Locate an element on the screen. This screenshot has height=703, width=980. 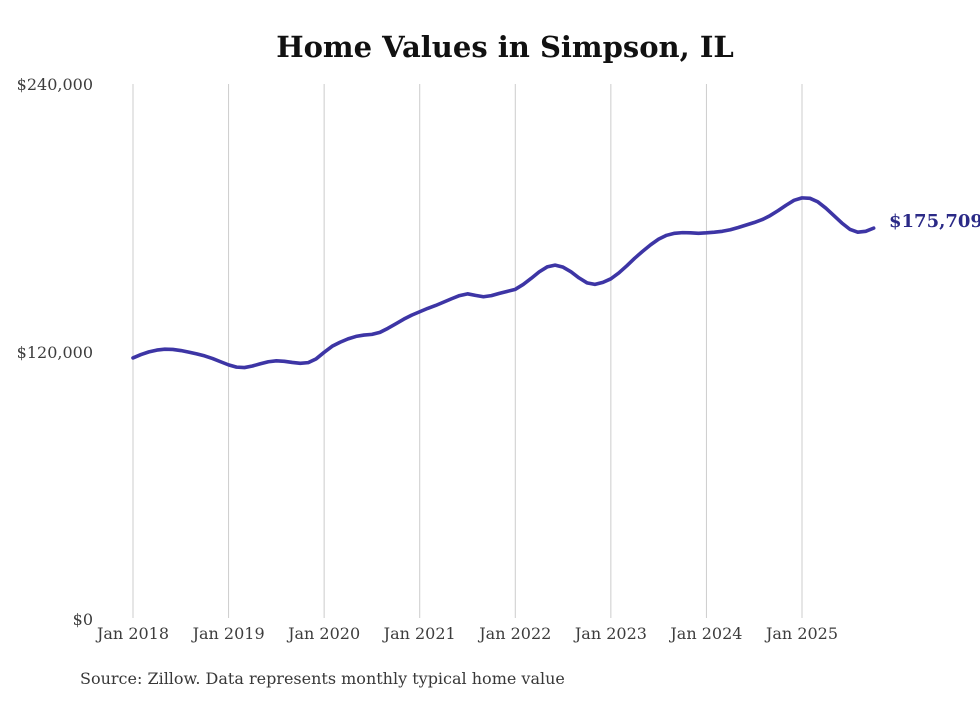
x-tick-label-jan-2019: Jan 2019 is located at coordinates (228, 633).